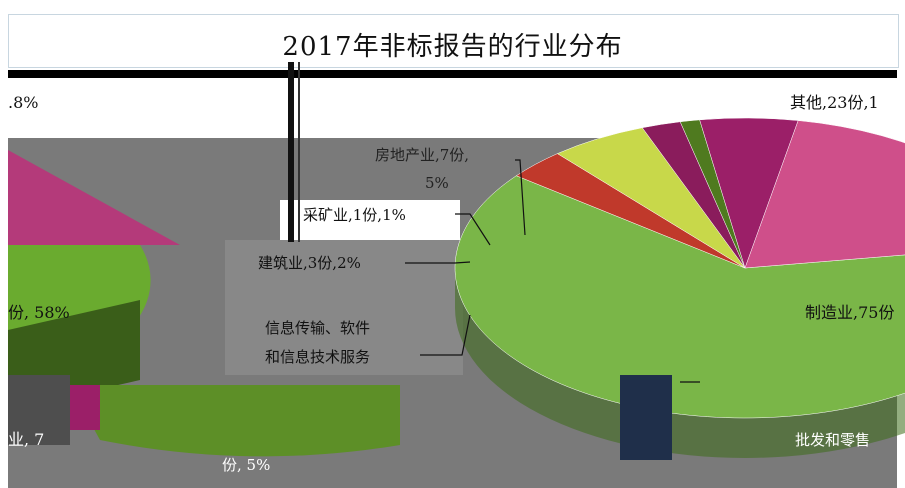  Describe the element at coordinates (309, 263) in the screenshot. I see `label-construction: 建筑业,3份,2%` at that location.